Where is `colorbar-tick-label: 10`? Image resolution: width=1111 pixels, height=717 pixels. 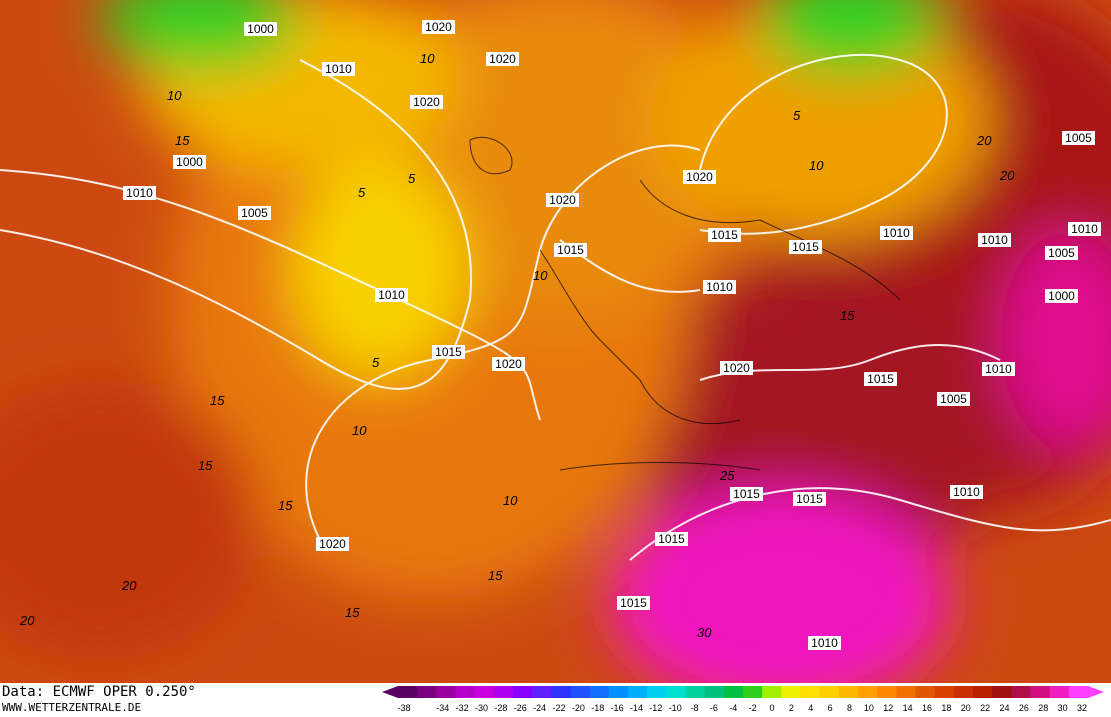
colorbar-tick-label: 10 is located at coordinates (869, 708).